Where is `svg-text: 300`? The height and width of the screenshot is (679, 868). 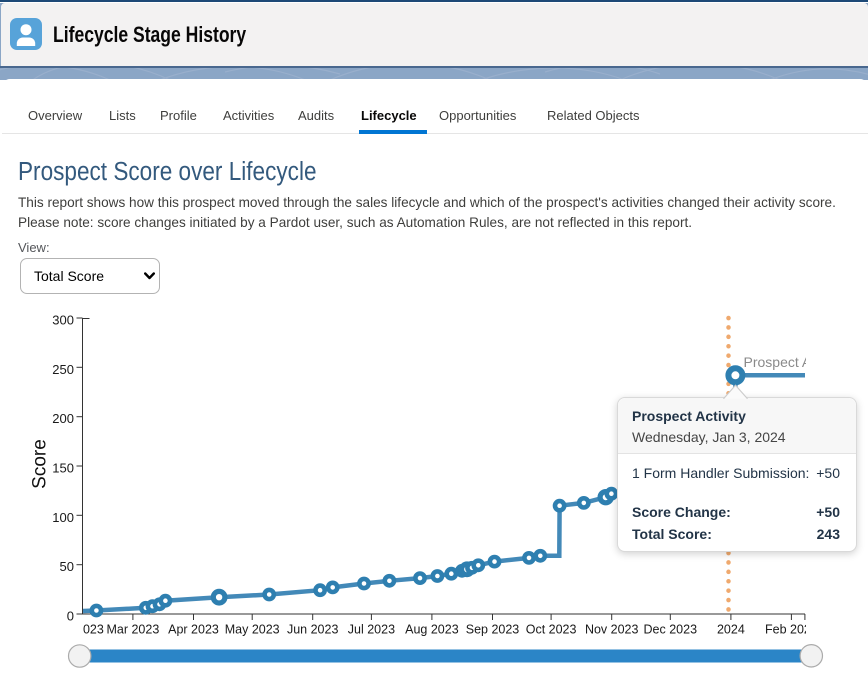 svg-text: 300 is located at coordinates (63, 320).